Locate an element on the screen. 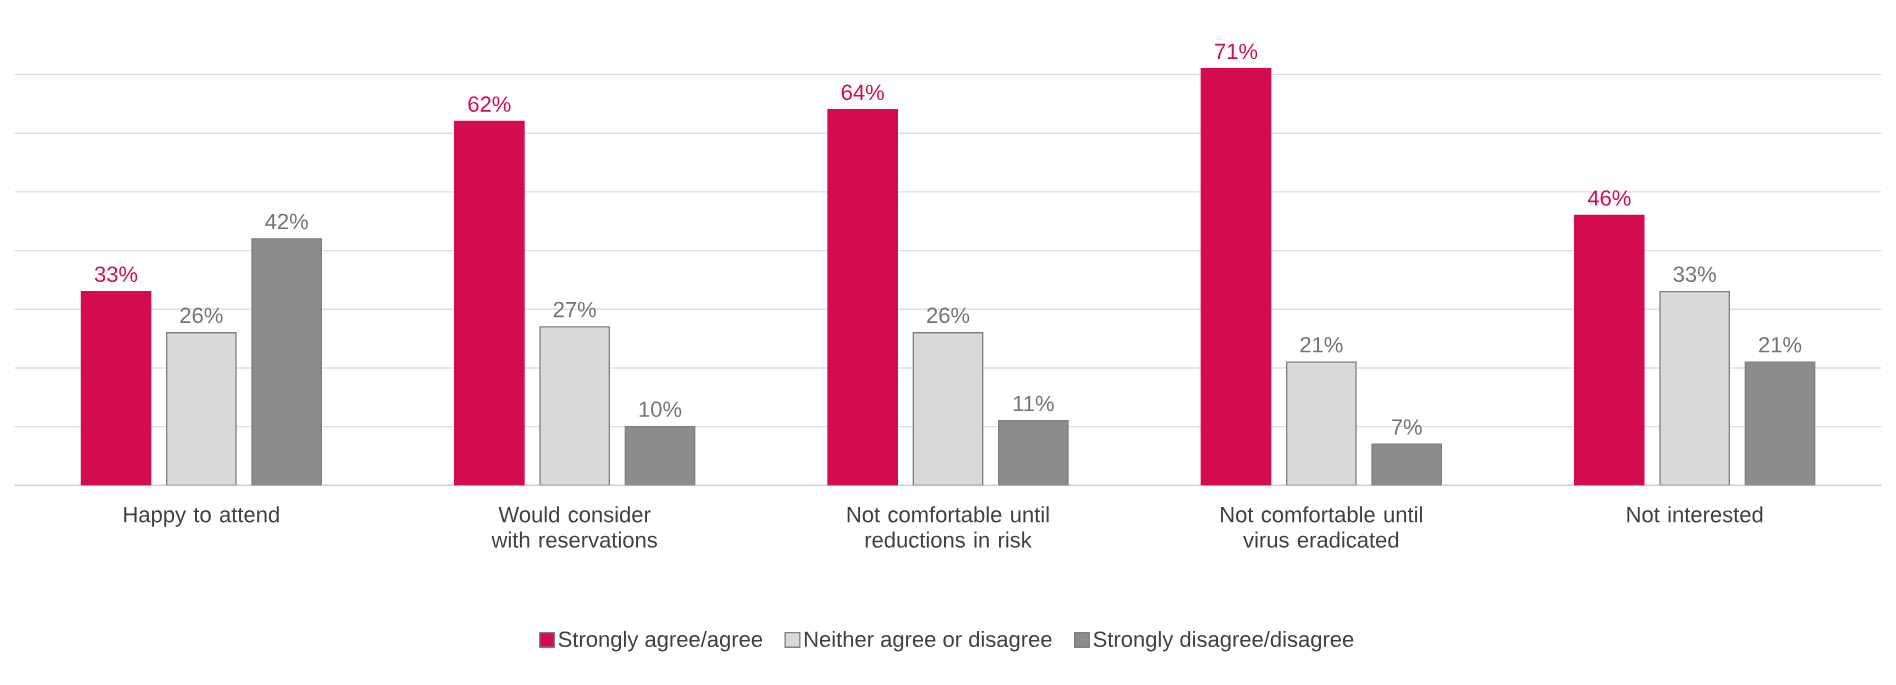 Image resolution: width=1896 pixels, height=685 pixels. data-label: 42% is located at coordinates (286, 221).